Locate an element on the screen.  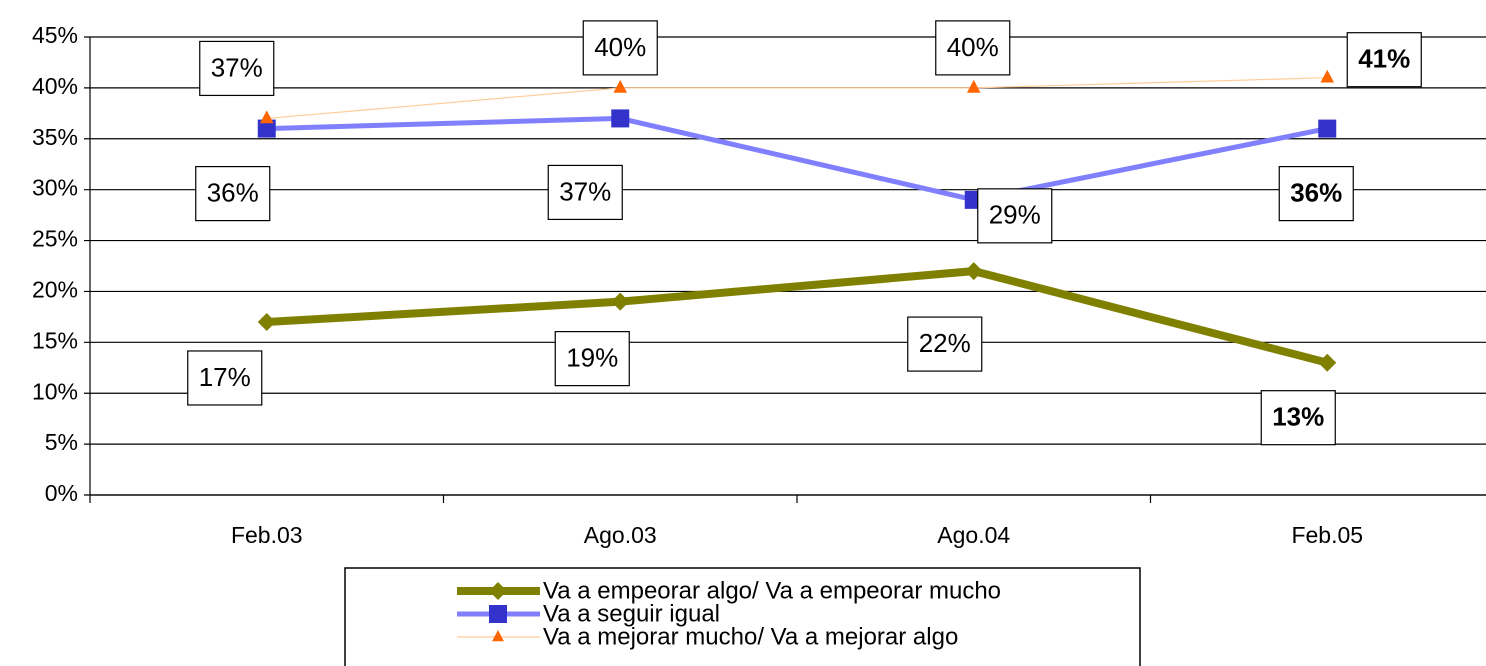
y-tick-label: 0% is located at coordinates (61, 493).